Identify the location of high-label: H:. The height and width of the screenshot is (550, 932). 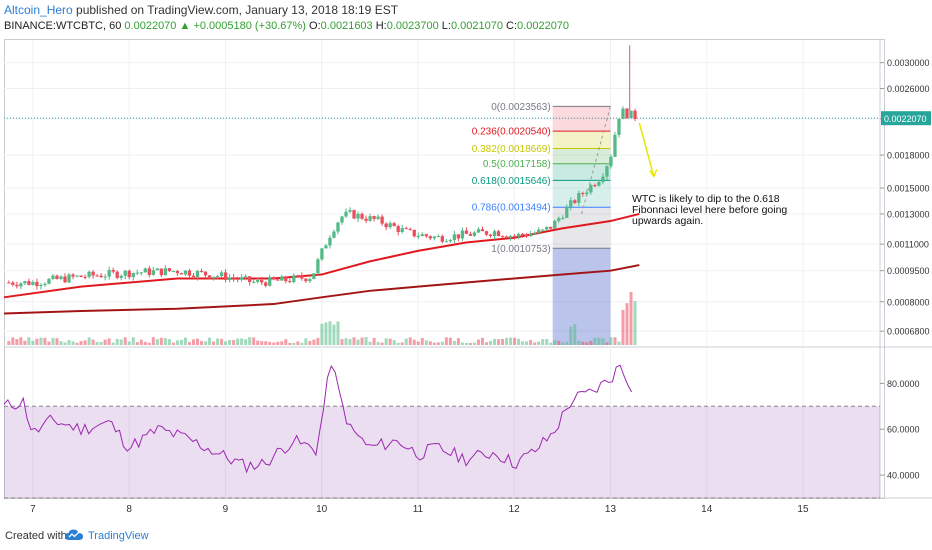
(381, 26).